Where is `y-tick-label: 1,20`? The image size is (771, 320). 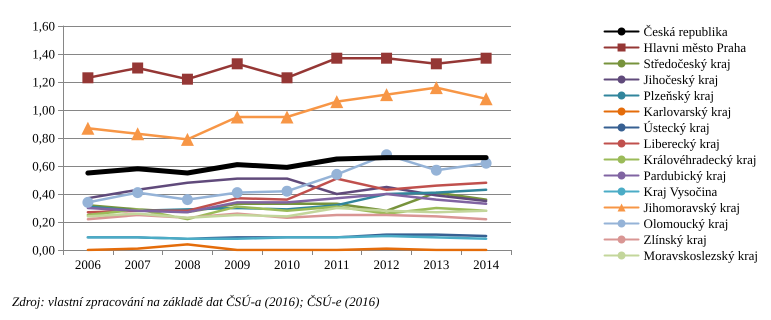 y-tick-label: 1,20 is located at coordinates (43, 82).